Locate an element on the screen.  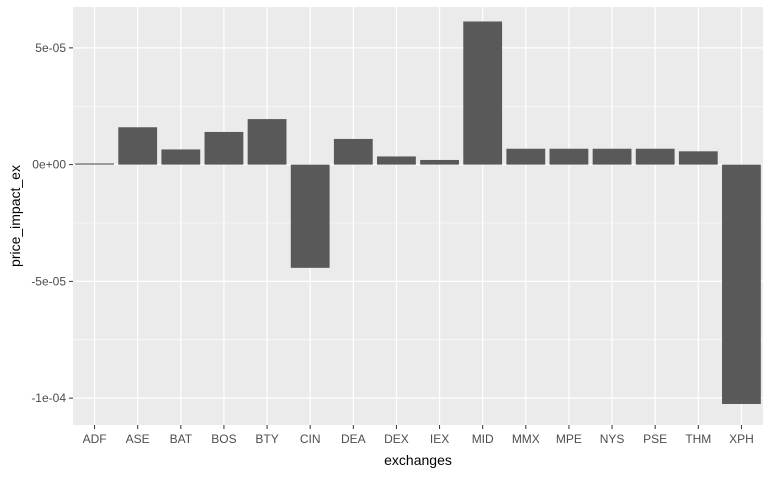
x-tick-label: THM is located at coordinates (698, 439).